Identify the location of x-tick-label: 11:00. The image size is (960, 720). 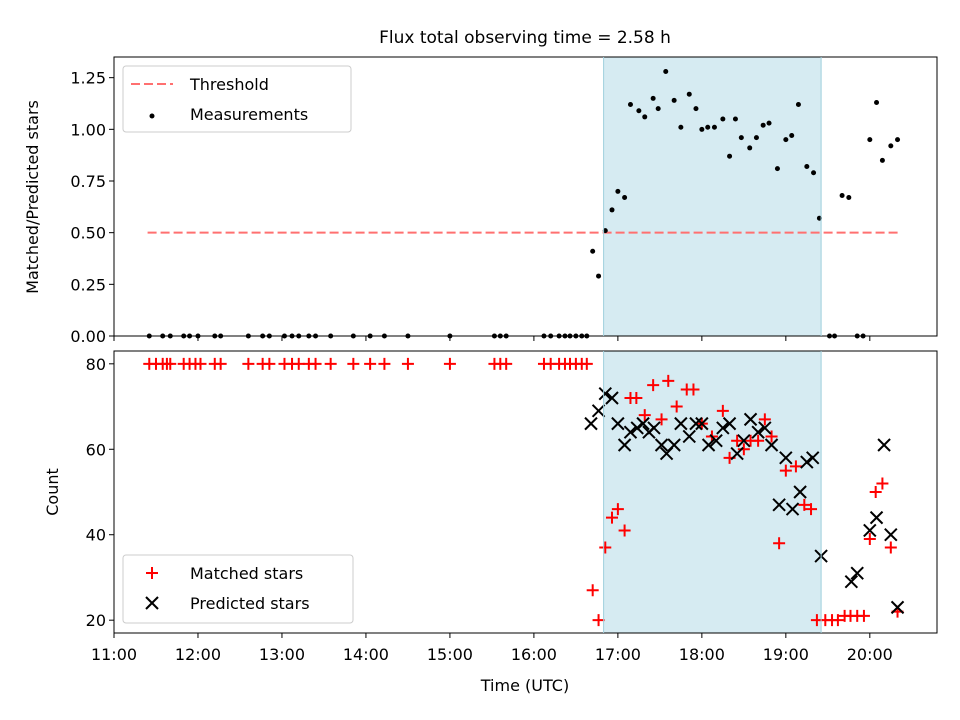
(114, 654).